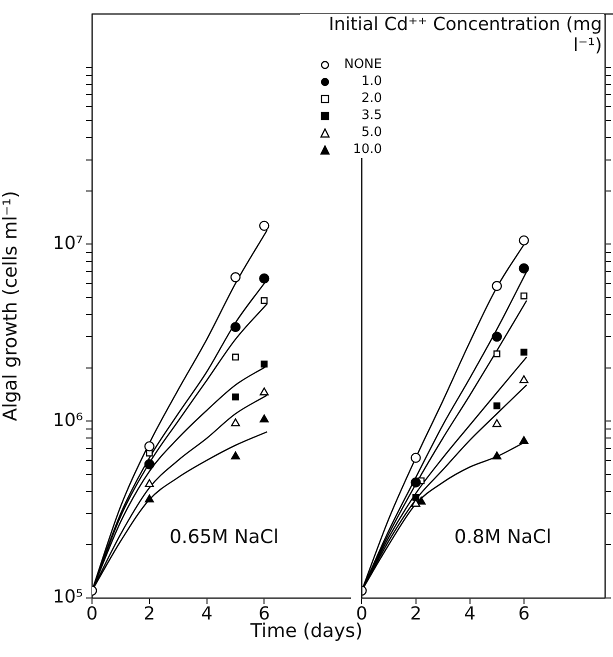 The image size is (613, 657). What do you see at coordinates (306, 631) in the screenshot?
I see `x-axis-title: Time (days)` at bounding box center [306, 631].